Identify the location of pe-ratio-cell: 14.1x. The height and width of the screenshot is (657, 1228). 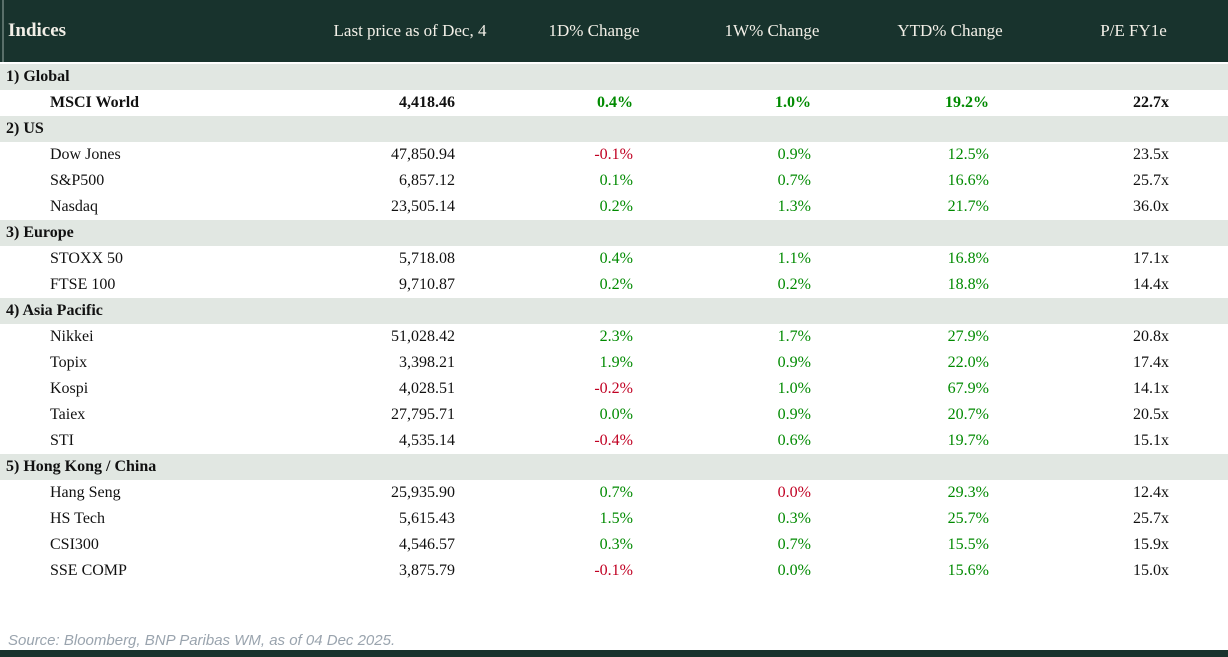
(1151, 388).